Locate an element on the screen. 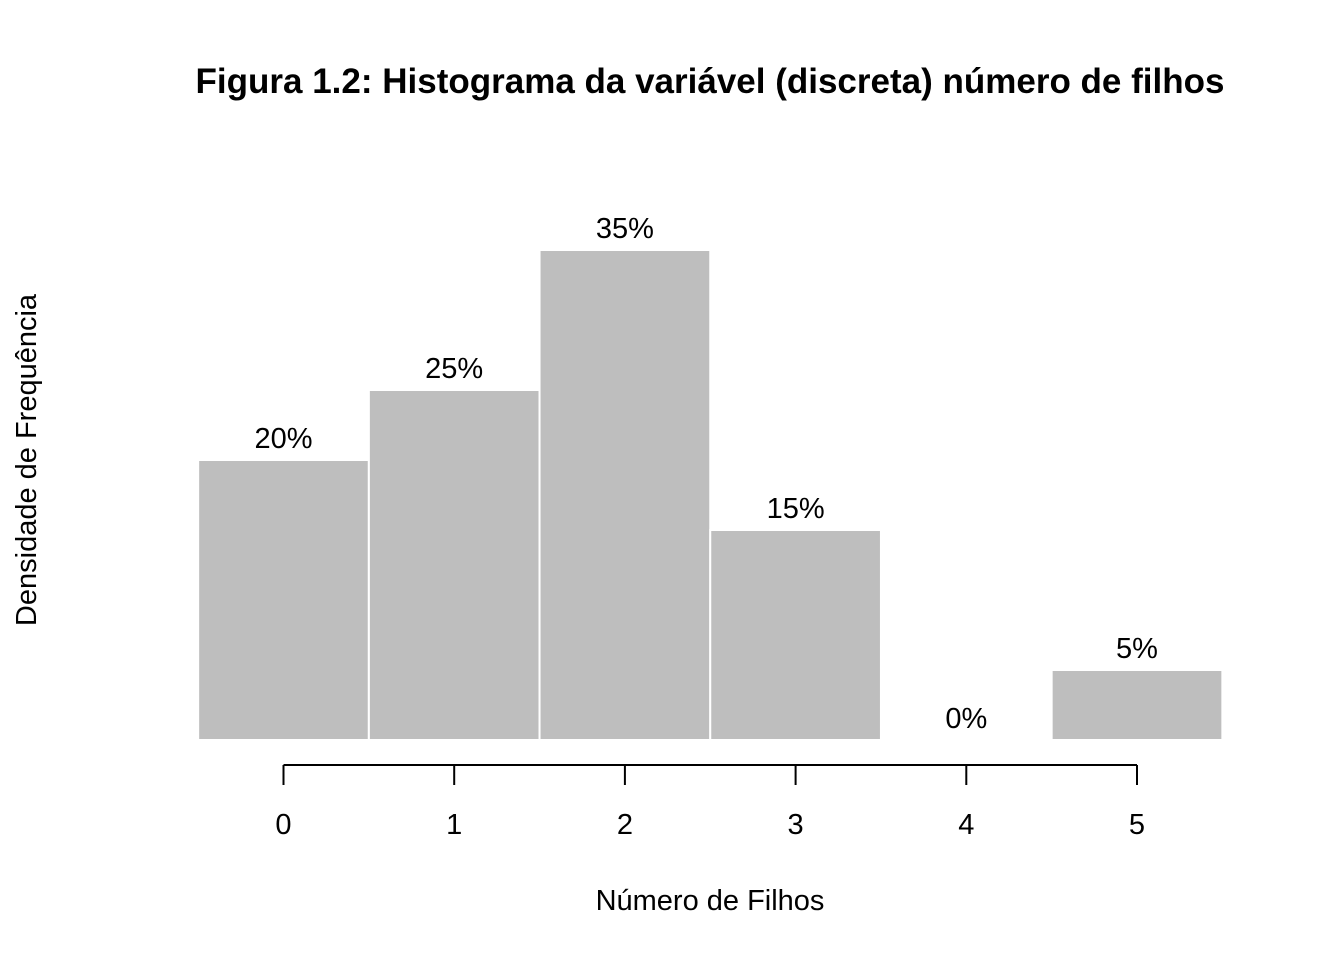 The width and height of the screenshot is (1344, 960). x-axis: 0 1 2 3 4 5 is located at coordinates (710, 802).